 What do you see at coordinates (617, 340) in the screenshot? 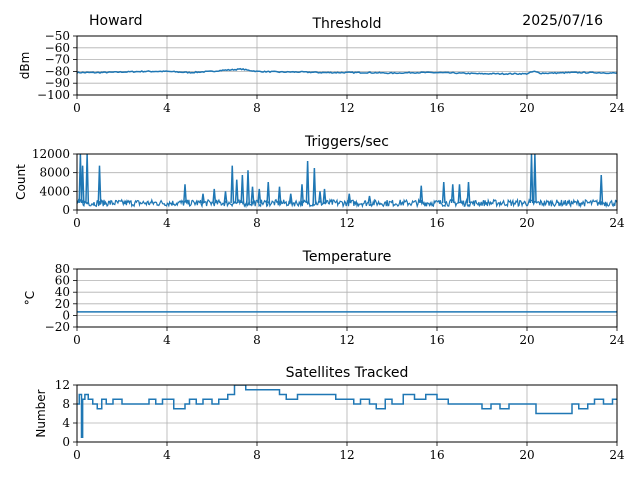
I see `panel3-xtick-label: 24` at bounding box center [617, 340].